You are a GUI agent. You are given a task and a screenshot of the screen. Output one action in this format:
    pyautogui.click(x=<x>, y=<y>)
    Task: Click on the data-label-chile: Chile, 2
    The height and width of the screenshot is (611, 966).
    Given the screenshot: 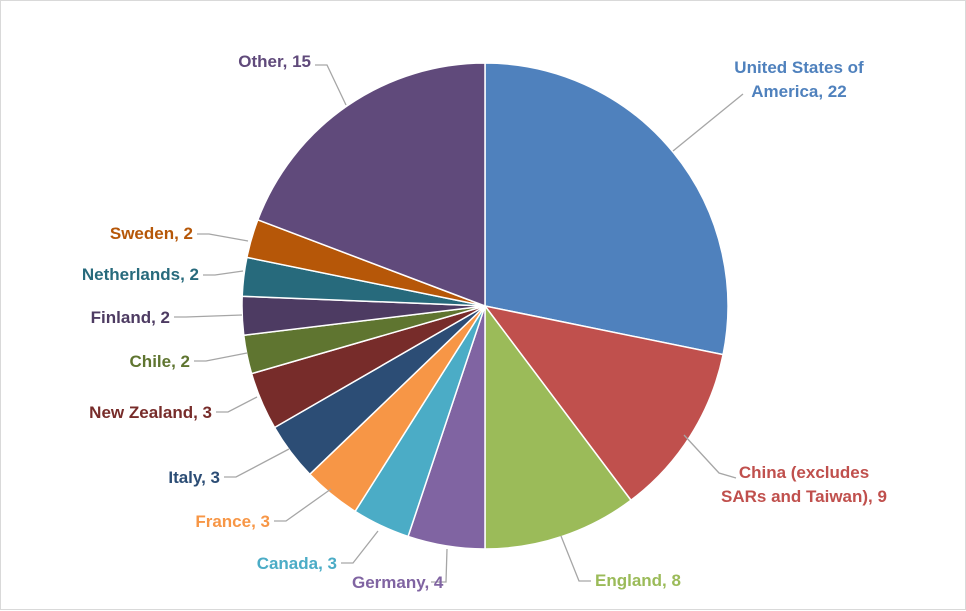 What is the action you would take?
    pyautogui.click(x=160, y=361)
    